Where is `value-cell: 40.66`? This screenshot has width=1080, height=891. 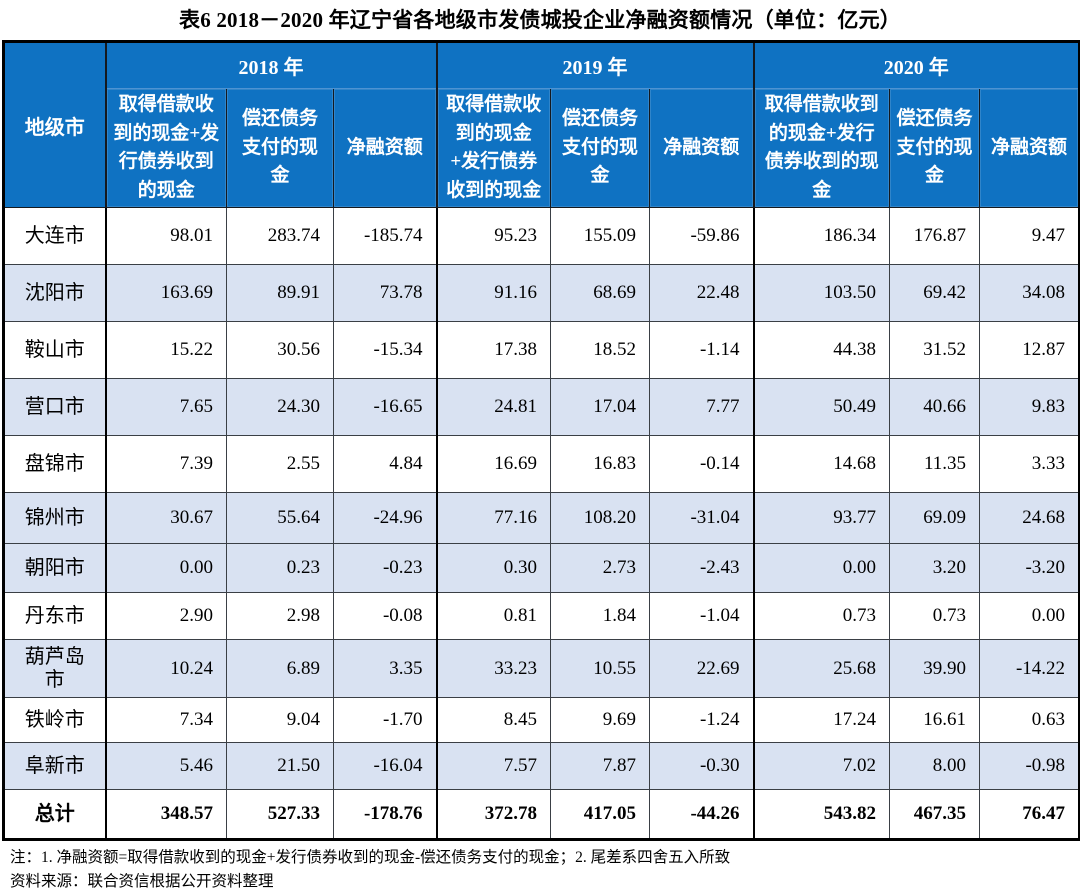
value-cell: 40.66 is located at coordinates (935, 407).